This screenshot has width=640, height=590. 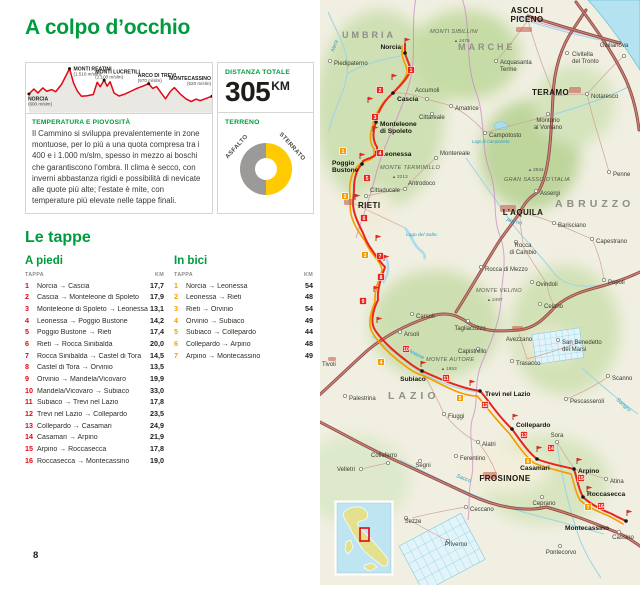 I want to click on stage-number: 3, so click(x=27, y=308).